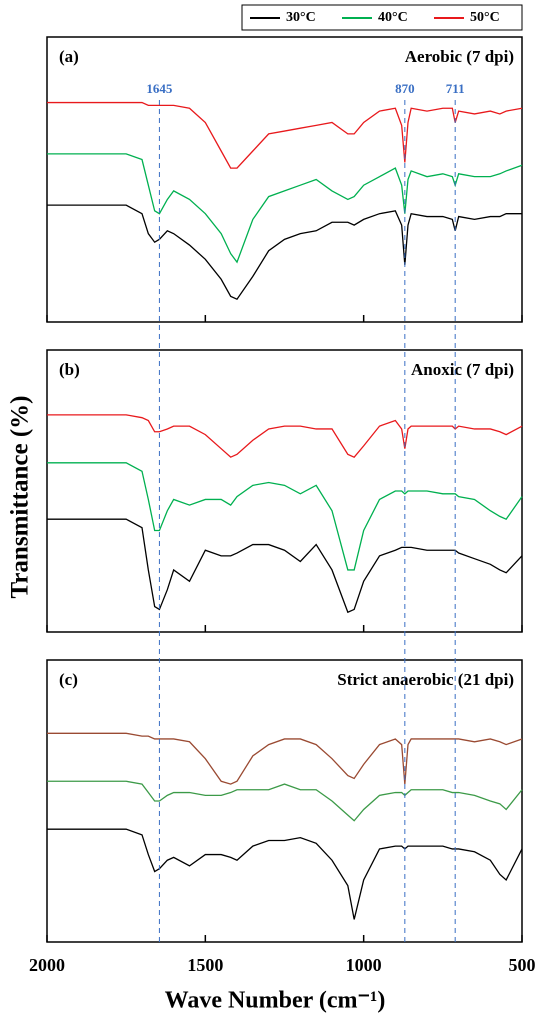 This screenshot has width=550, height=1028. I want to click on panel-label: (a), so click(69, 56).